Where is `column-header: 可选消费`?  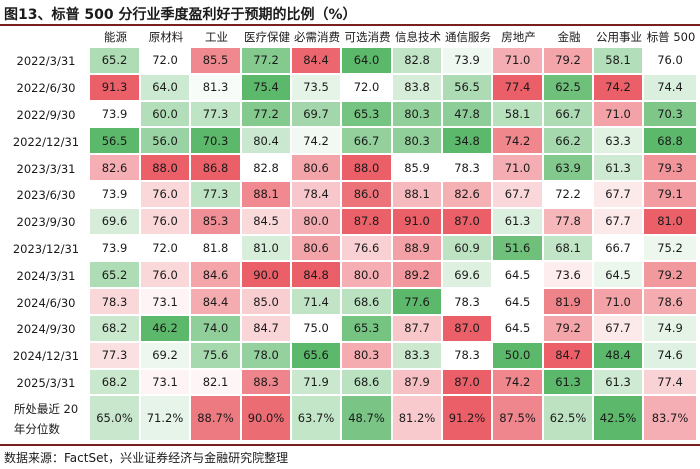
column-header: 可选消费 is located at coordinates (367, 37).